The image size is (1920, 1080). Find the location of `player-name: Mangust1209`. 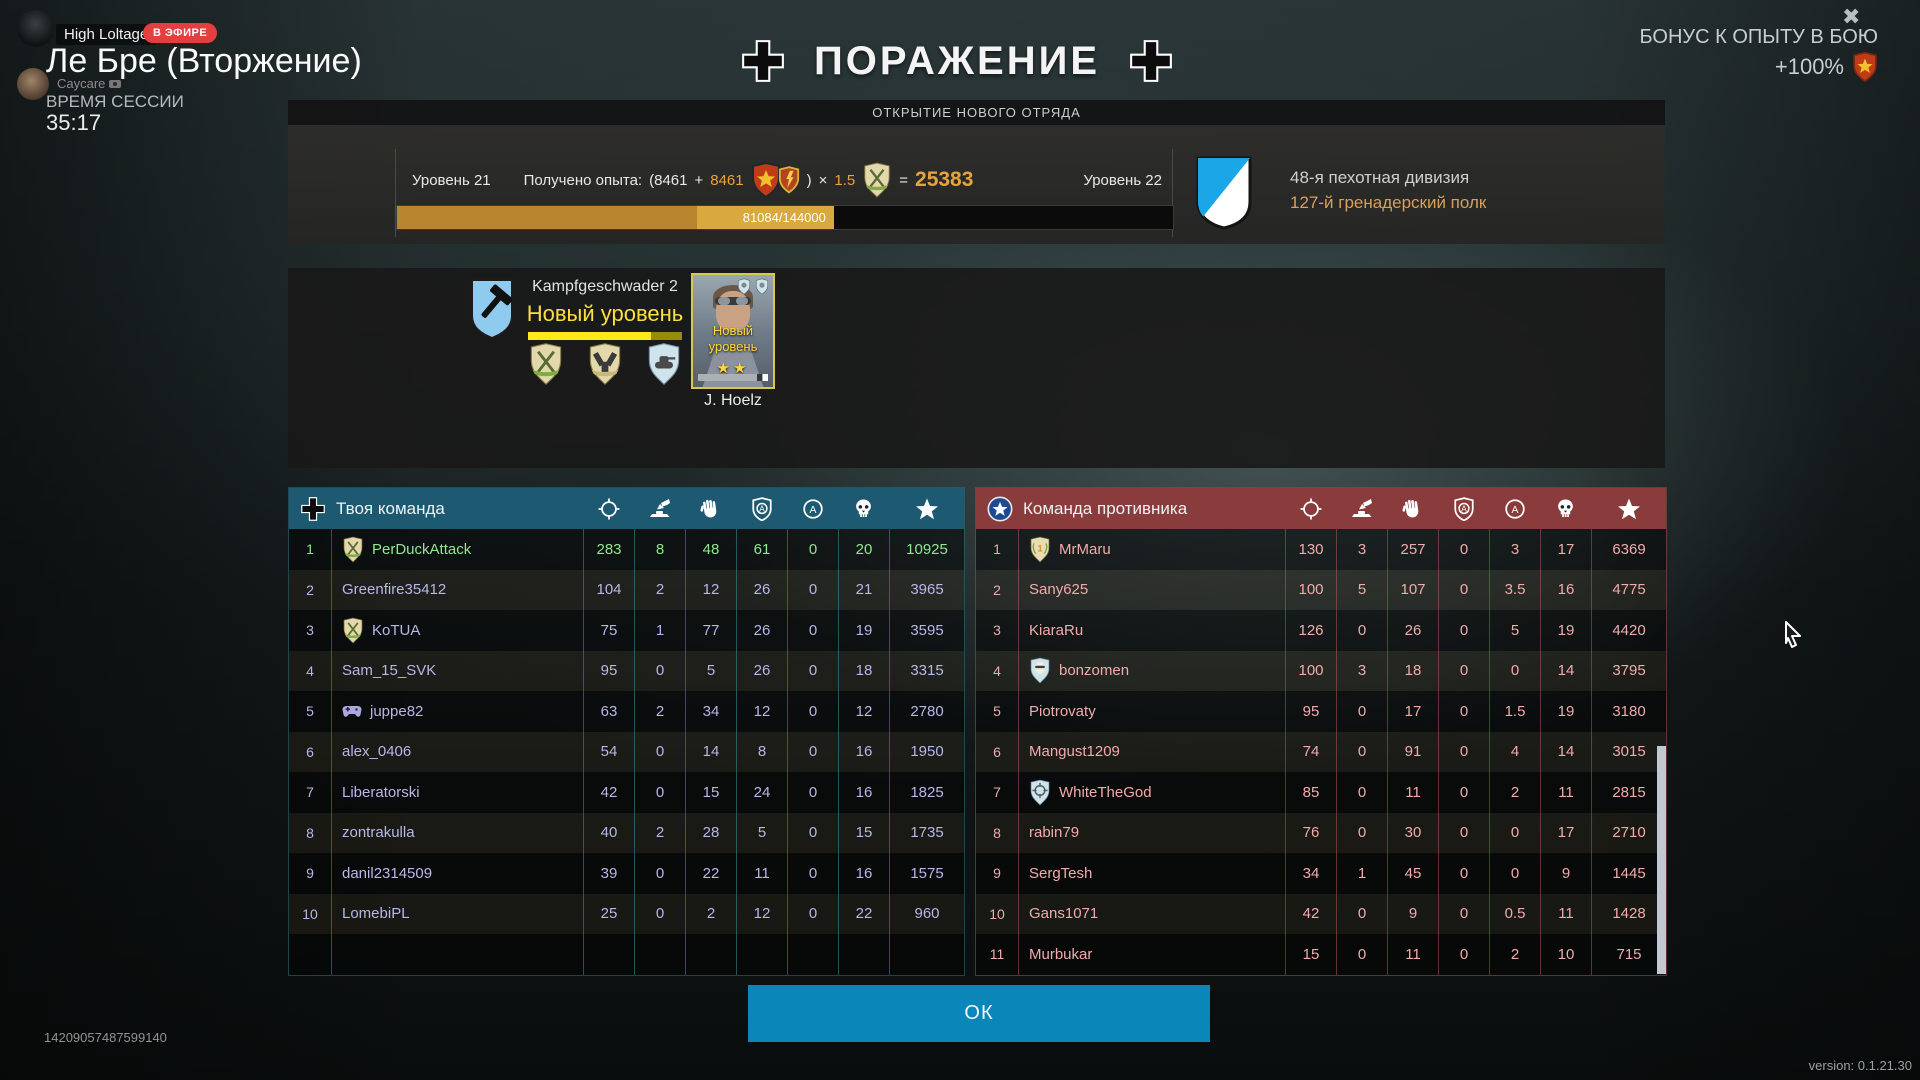

player-name: Mangust1209 is located at coordinates (1074, 752).